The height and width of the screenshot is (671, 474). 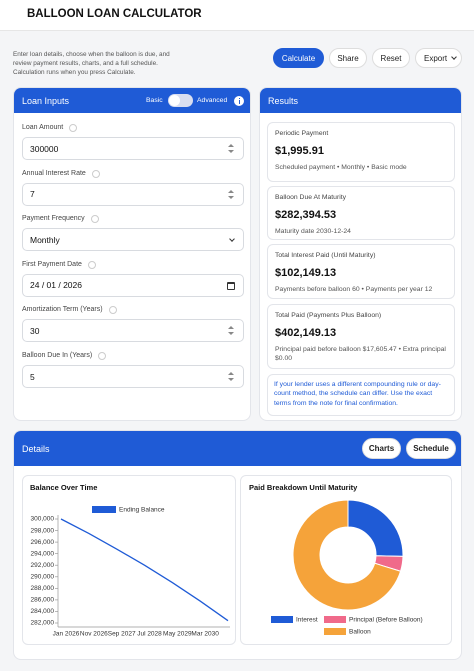 What do you see at coordinates (52, 264) in the screenshot?
I see `field-label: First Payment Date` at bounding box center [52, 264].